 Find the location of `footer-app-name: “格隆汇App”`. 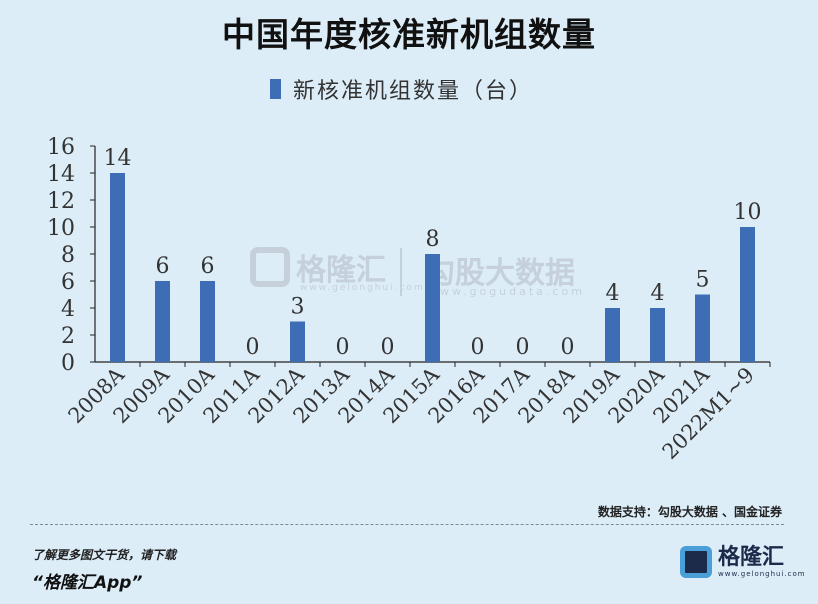

footer-app-name: “格隆汇App” is located at coordinates (87, 583).